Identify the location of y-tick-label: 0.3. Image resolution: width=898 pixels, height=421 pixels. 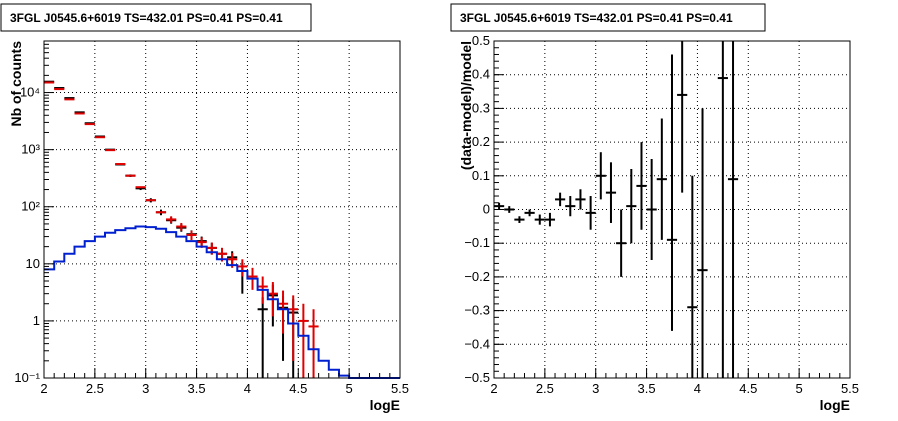
(481, 107).